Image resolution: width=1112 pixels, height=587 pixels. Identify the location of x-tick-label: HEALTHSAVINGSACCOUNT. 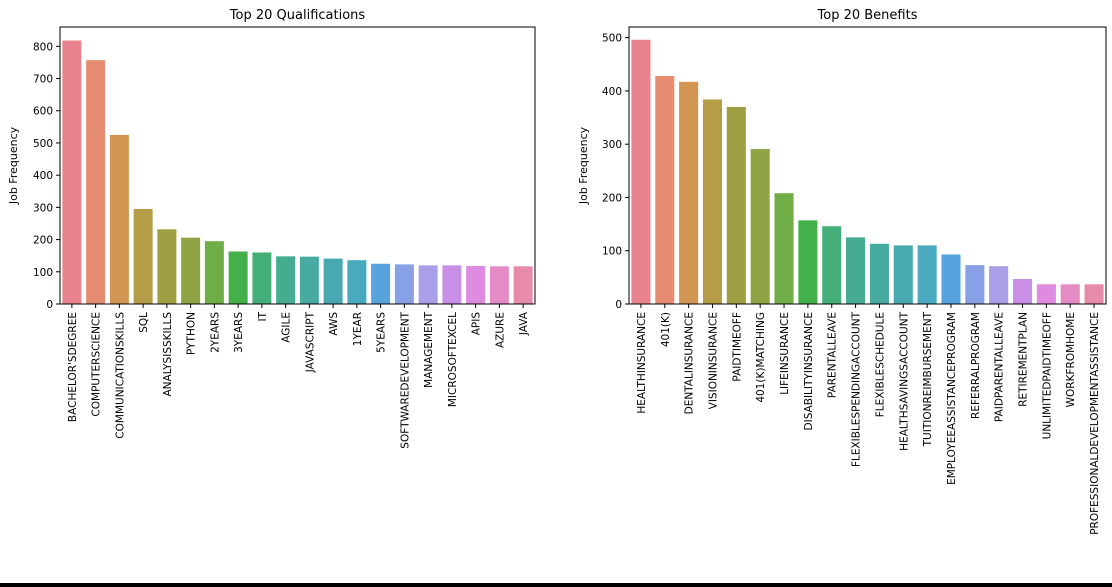
(904, 380).